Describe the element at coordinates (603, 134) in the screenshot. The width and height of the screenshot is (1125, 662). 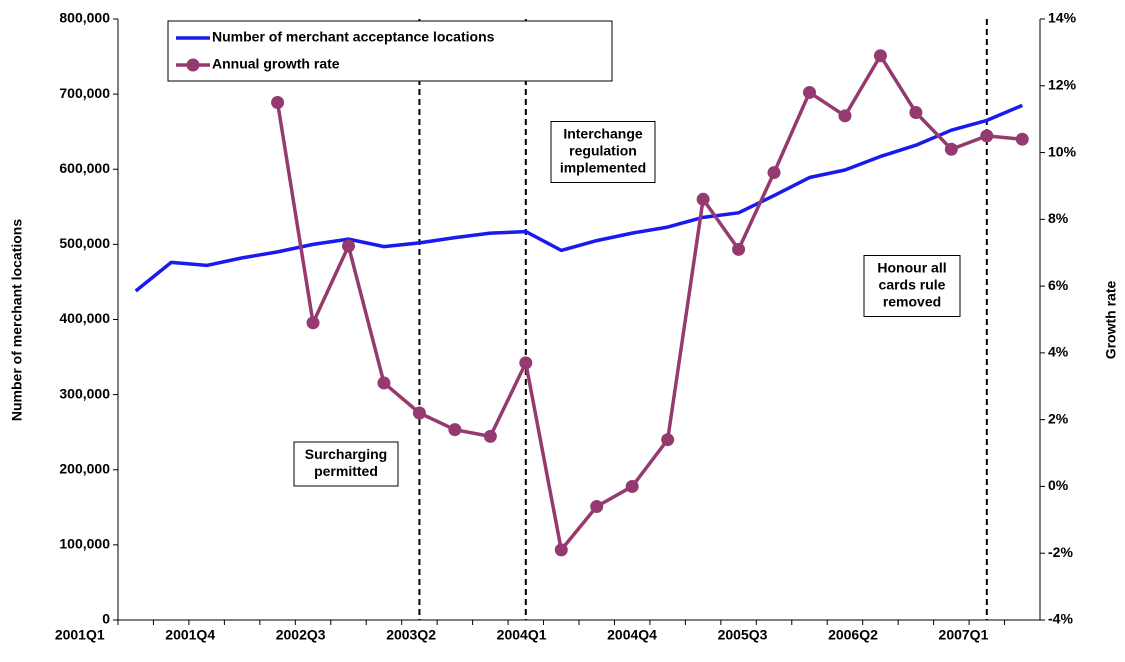
I see `annotation-text: Interchange` at that location.